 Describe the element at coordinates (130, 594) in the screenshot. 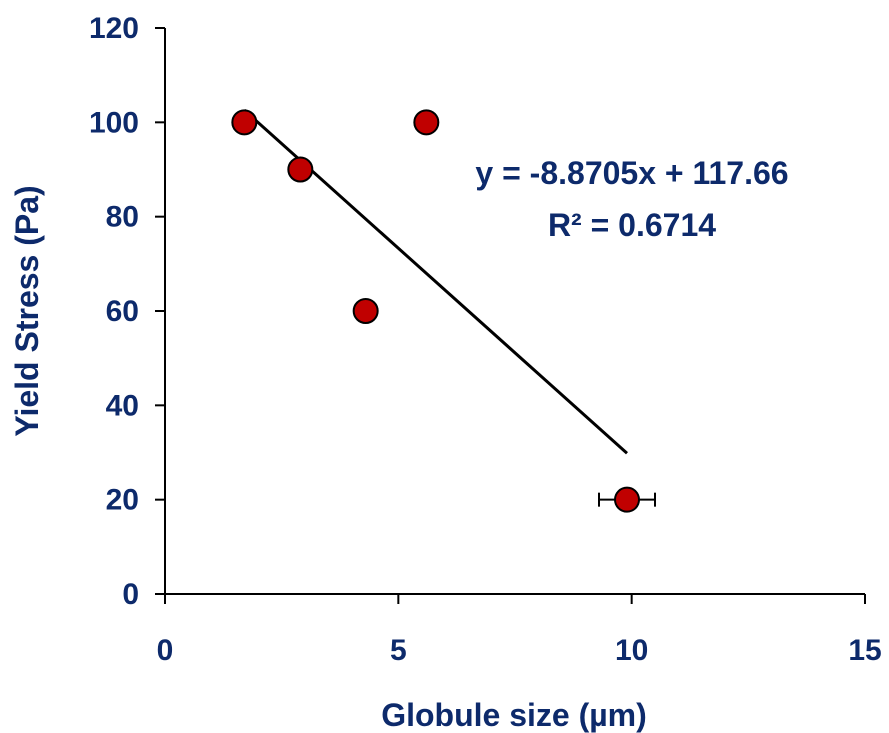

I see `y-tick-label: 0` at that location.